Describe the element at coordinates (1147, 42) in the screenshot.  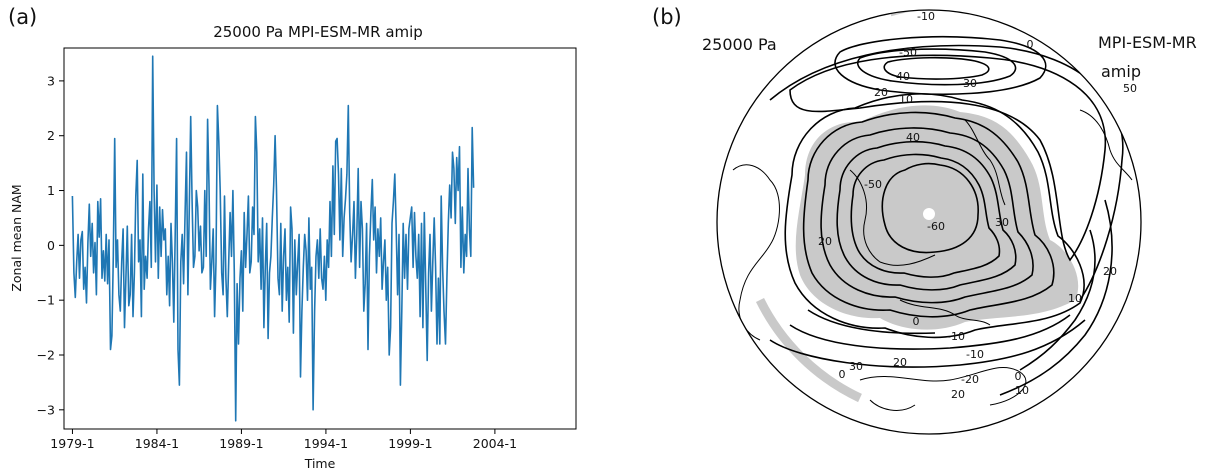
I see `model-label: MPI-ESM-MR` at that location.